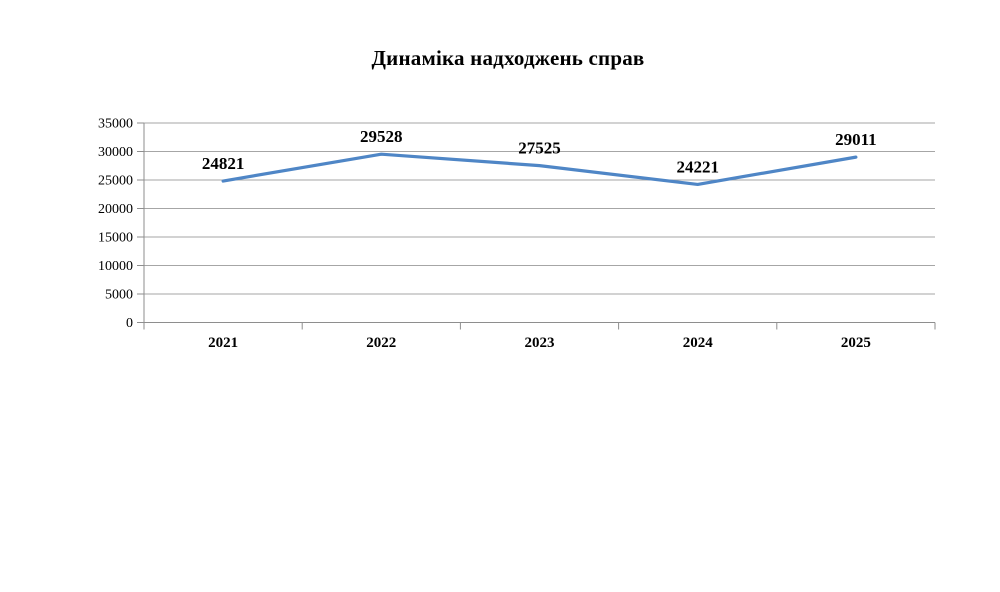 This screenshot has height=592, width=1000. I want to click on x-category-label: 2023, so click(540, 343).